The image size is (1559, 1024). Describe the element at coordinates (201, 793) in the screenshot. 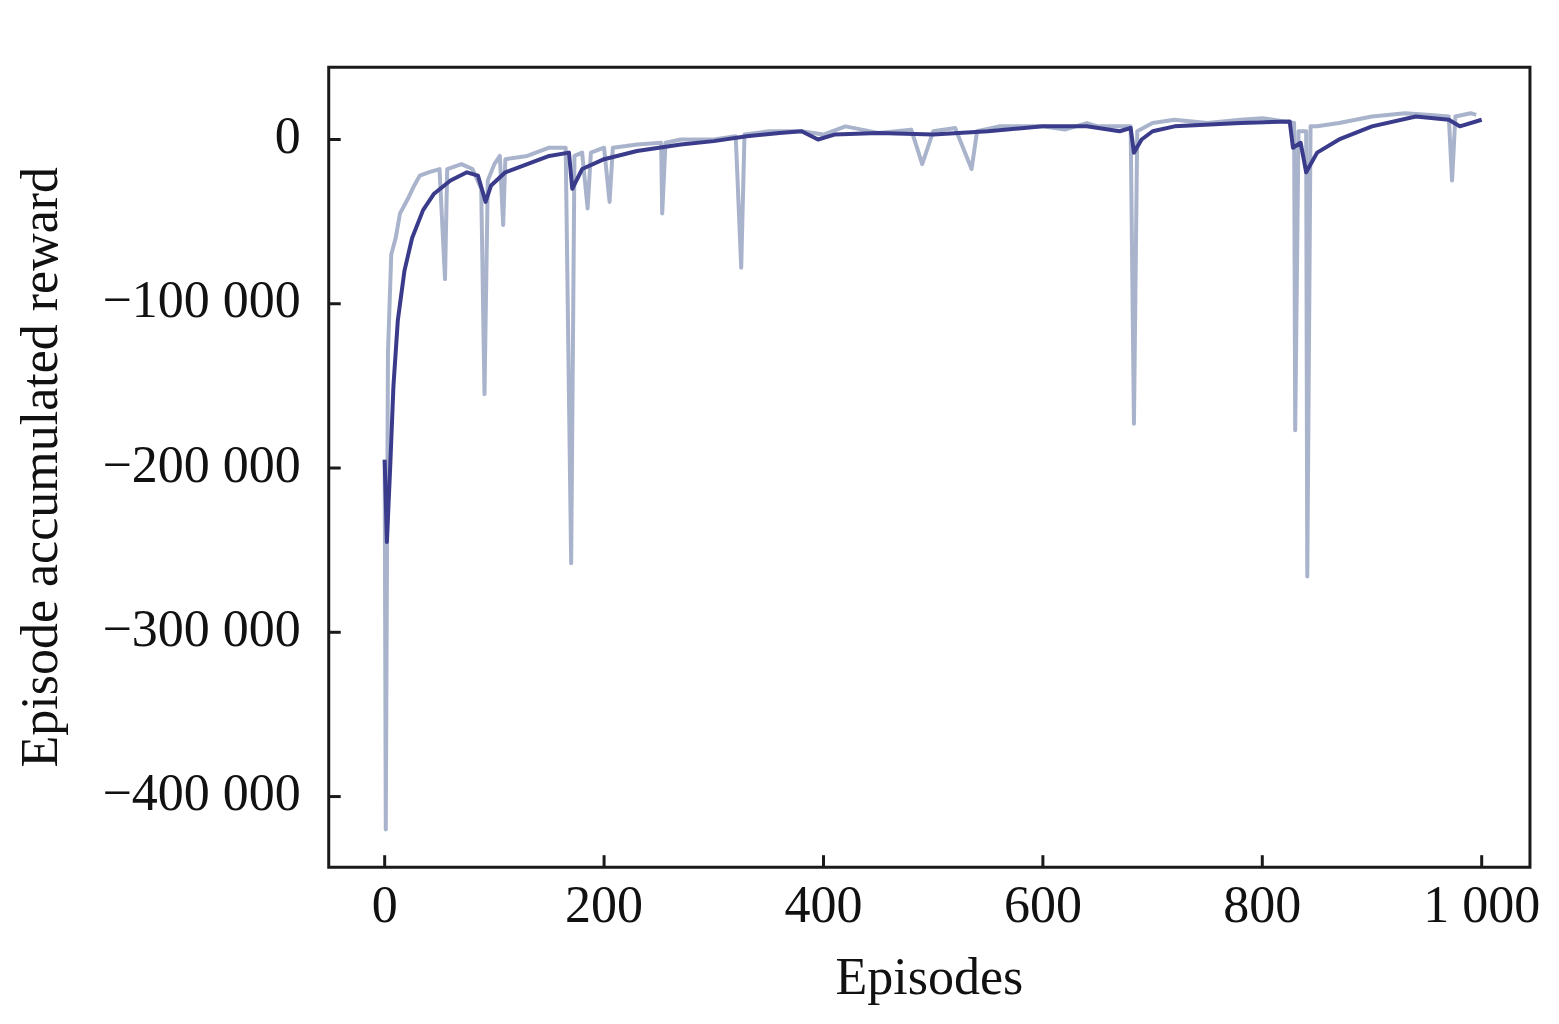

I see `y-tick-label: −400 000` at that location.